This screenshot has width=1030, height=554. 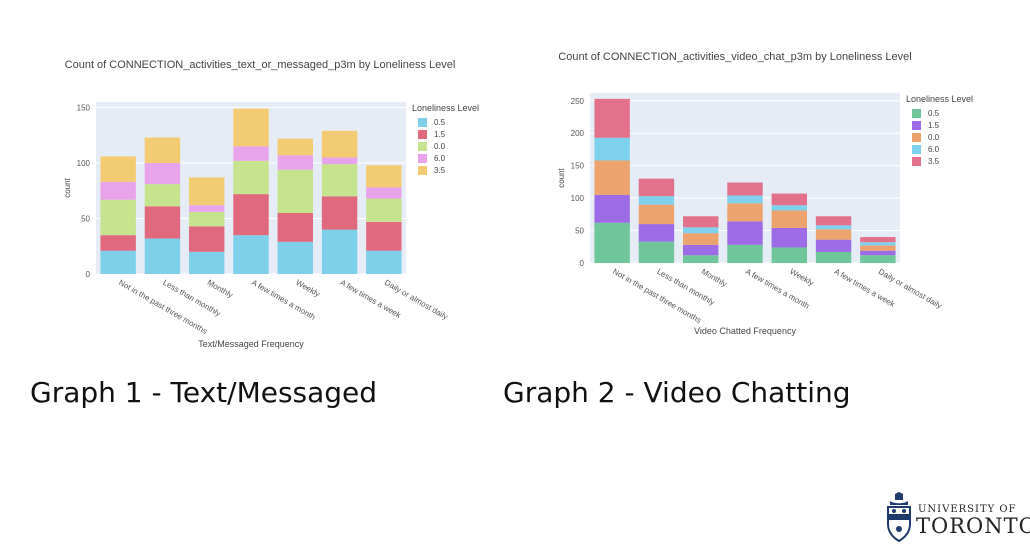 I want to click on caption-graph-2: Graph 2 - Video Chatting, so click(x=677, y=392).